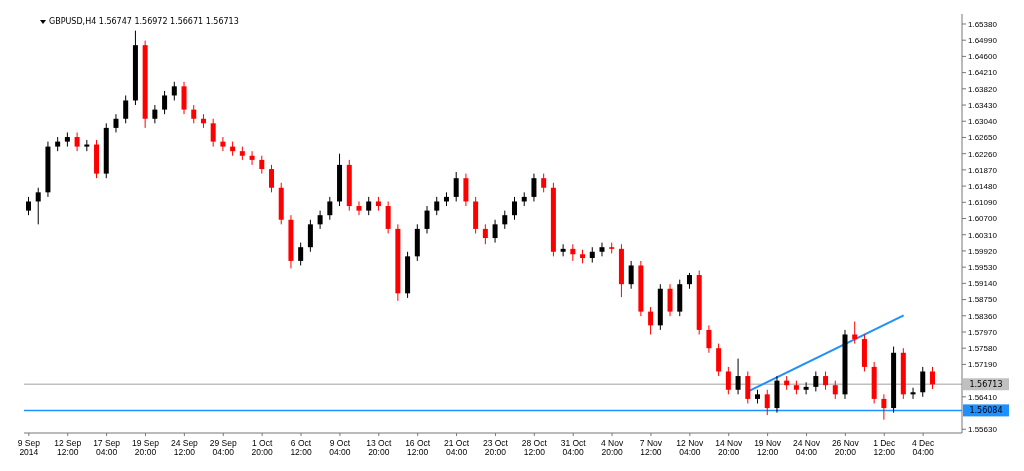 The image size is (1024, 471). I want to click on x-tick-label: 6 Oct 12:00, so click(301, 447).